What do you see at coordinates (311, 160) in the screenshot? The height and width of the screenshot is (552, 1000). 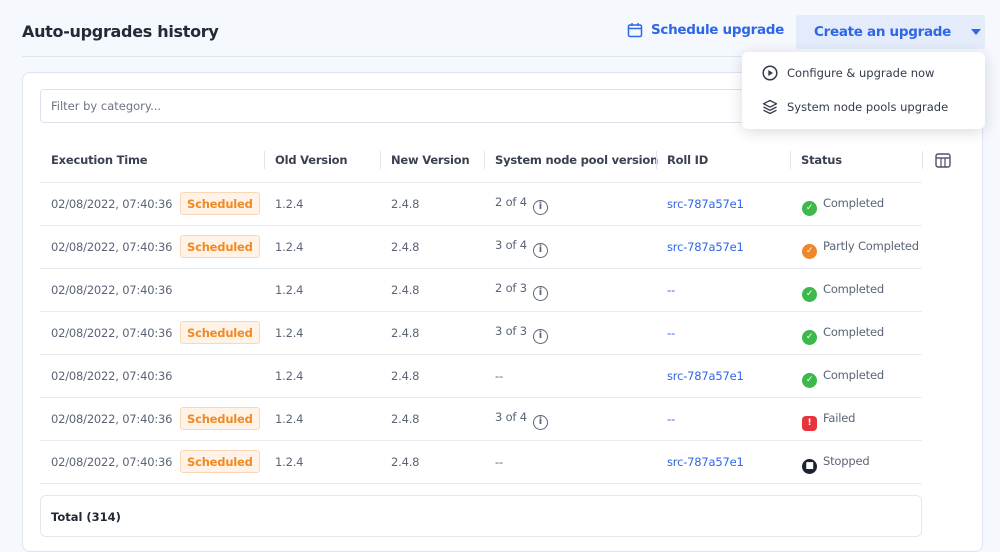 I see `column-header-old-version: Old Version` at bounding box center [311, 160].